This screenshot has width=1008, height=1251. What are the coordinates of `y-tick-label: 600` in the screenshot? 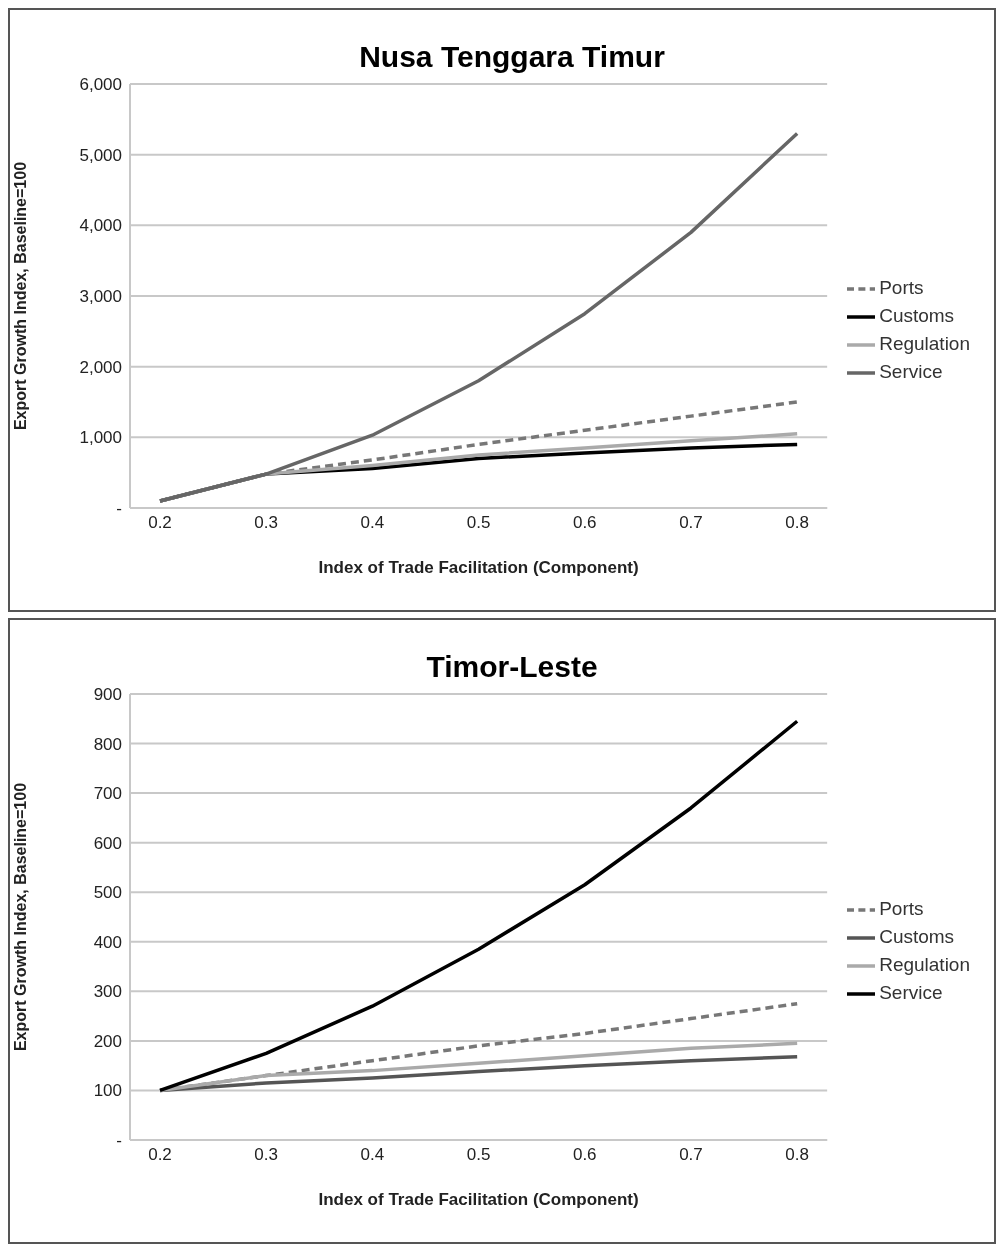 It's located at (107, 843).